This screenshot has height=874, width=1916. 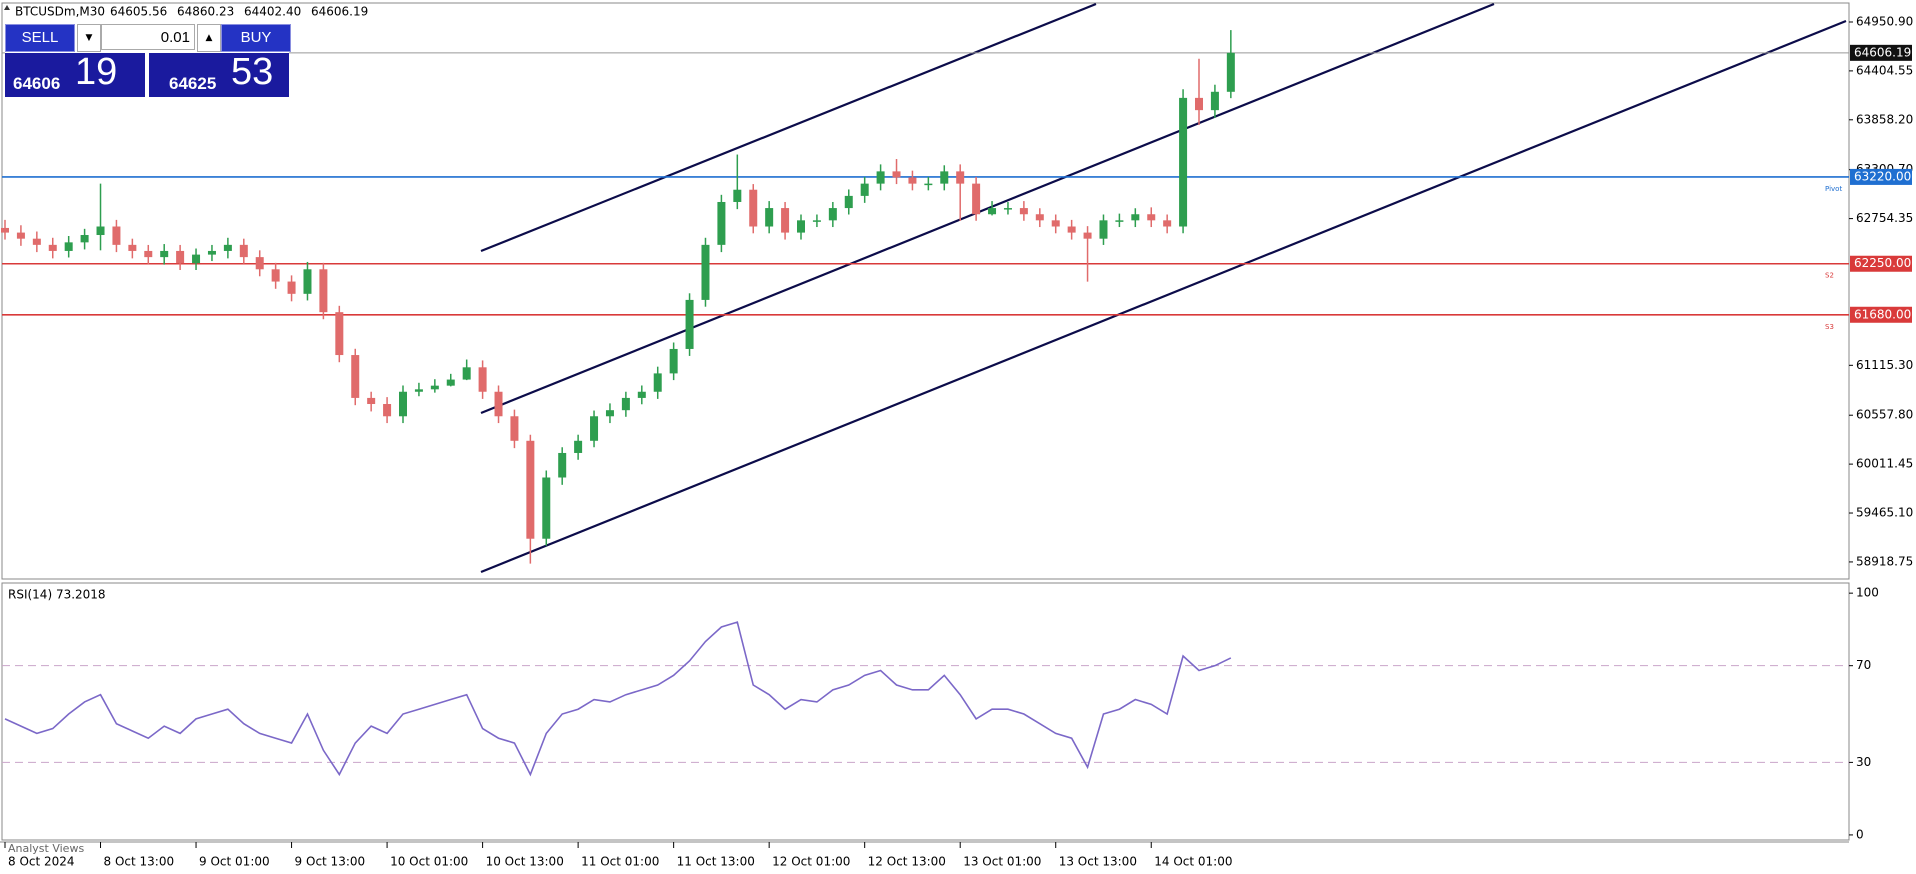 What do you see at coordinates (40, 38) in the screenshot?
I see `sell-button: SELL` at bounding box center [40, 38].